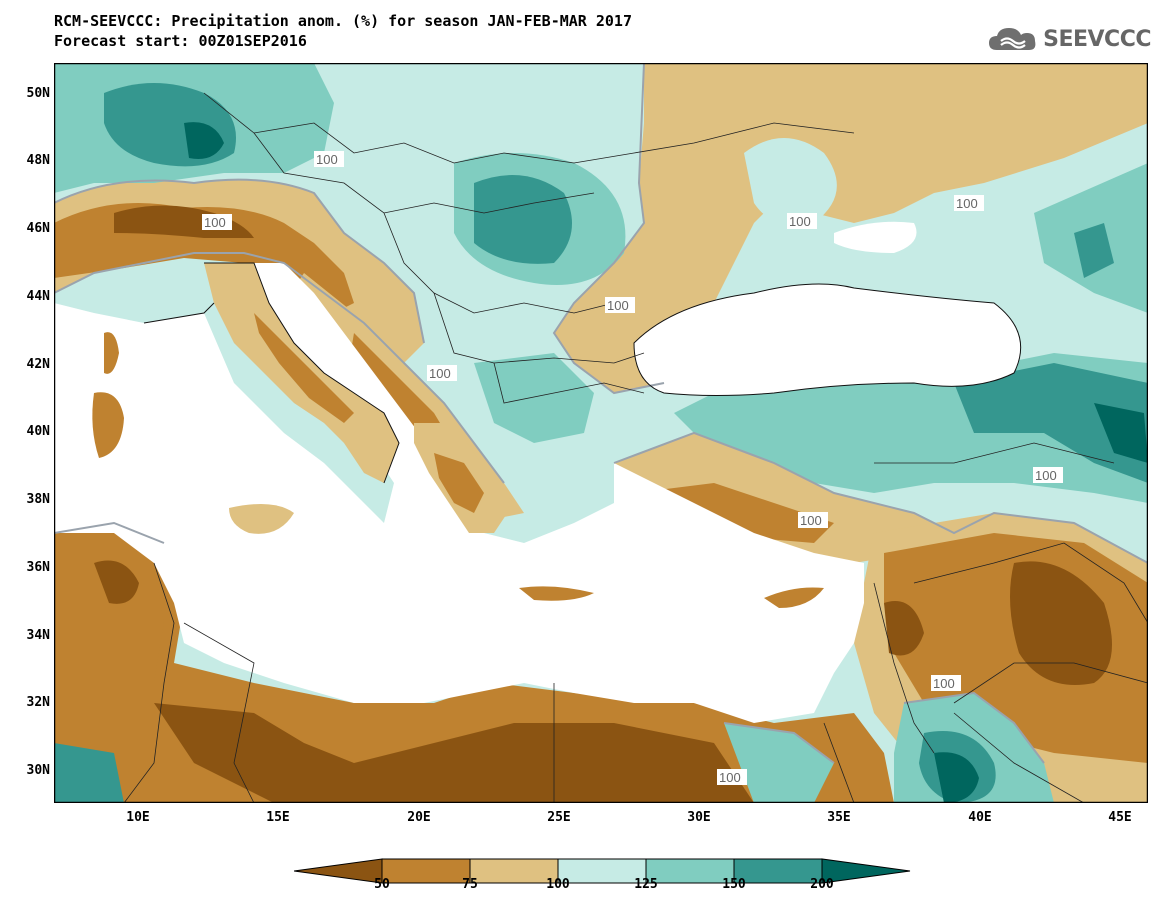  What do you see at coordinates (278, 817) in the screenshot?
I see `lon-tick-label: 15E` at bounding box center [278, 817].